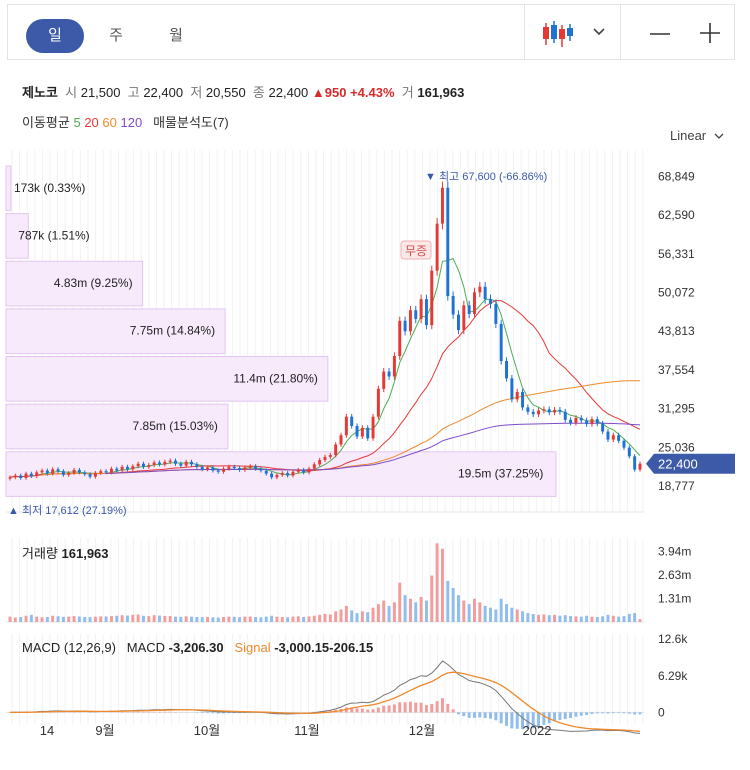 The image size is (750, 770). Describe the element at coordinates (325, 702) in the screenshot. I see `signal-line` at that location.